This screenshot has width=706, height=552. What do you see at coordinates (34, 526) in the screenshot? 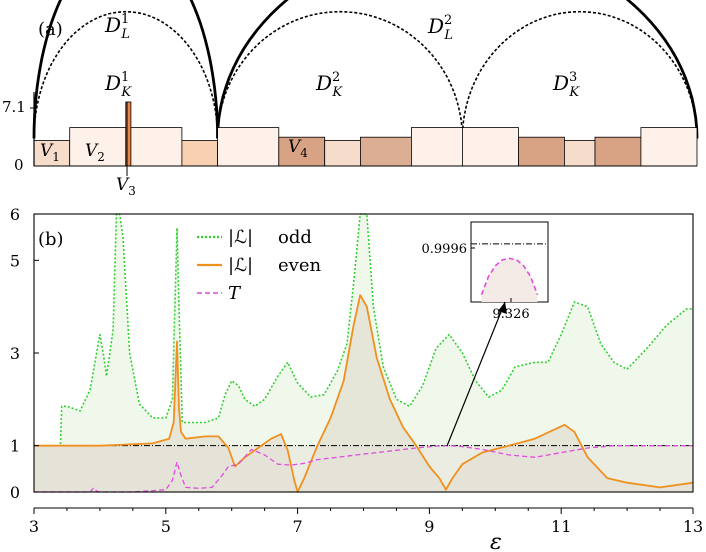
I see `x-tick-label-3: 3` at bounding box center [34, 526].